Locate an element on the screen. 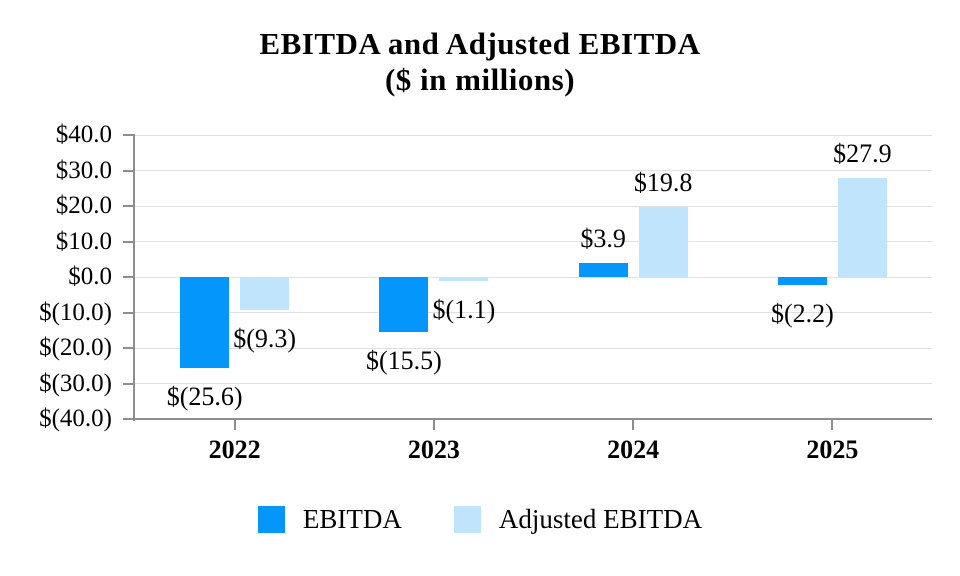 The width and height of the screenshot is (960, 576). x-axis-line is located at coordinates (532, 419).